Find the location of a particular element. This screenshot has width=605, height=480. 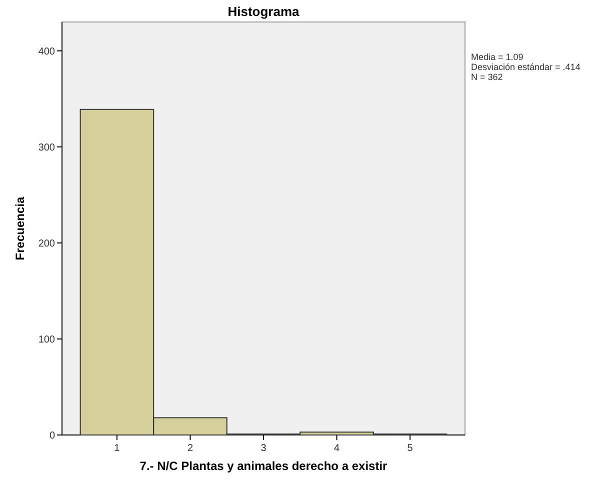

chart-title: Histograma is located at coordinates (264, 11).